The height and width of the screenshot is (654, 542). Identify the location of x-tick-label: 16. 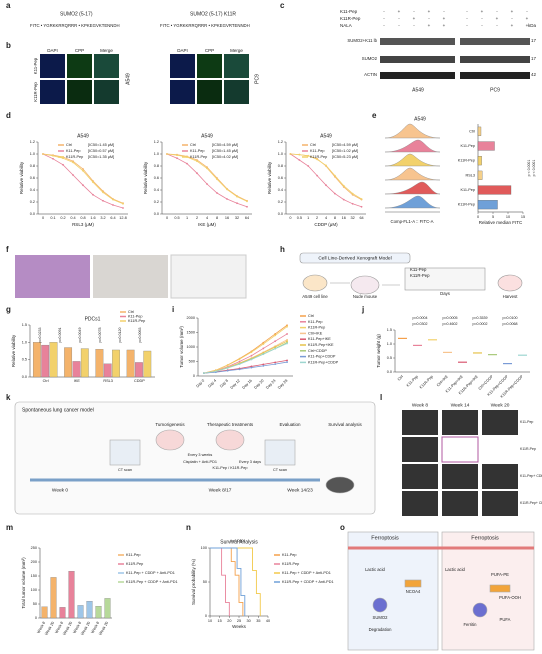
(344, 218).